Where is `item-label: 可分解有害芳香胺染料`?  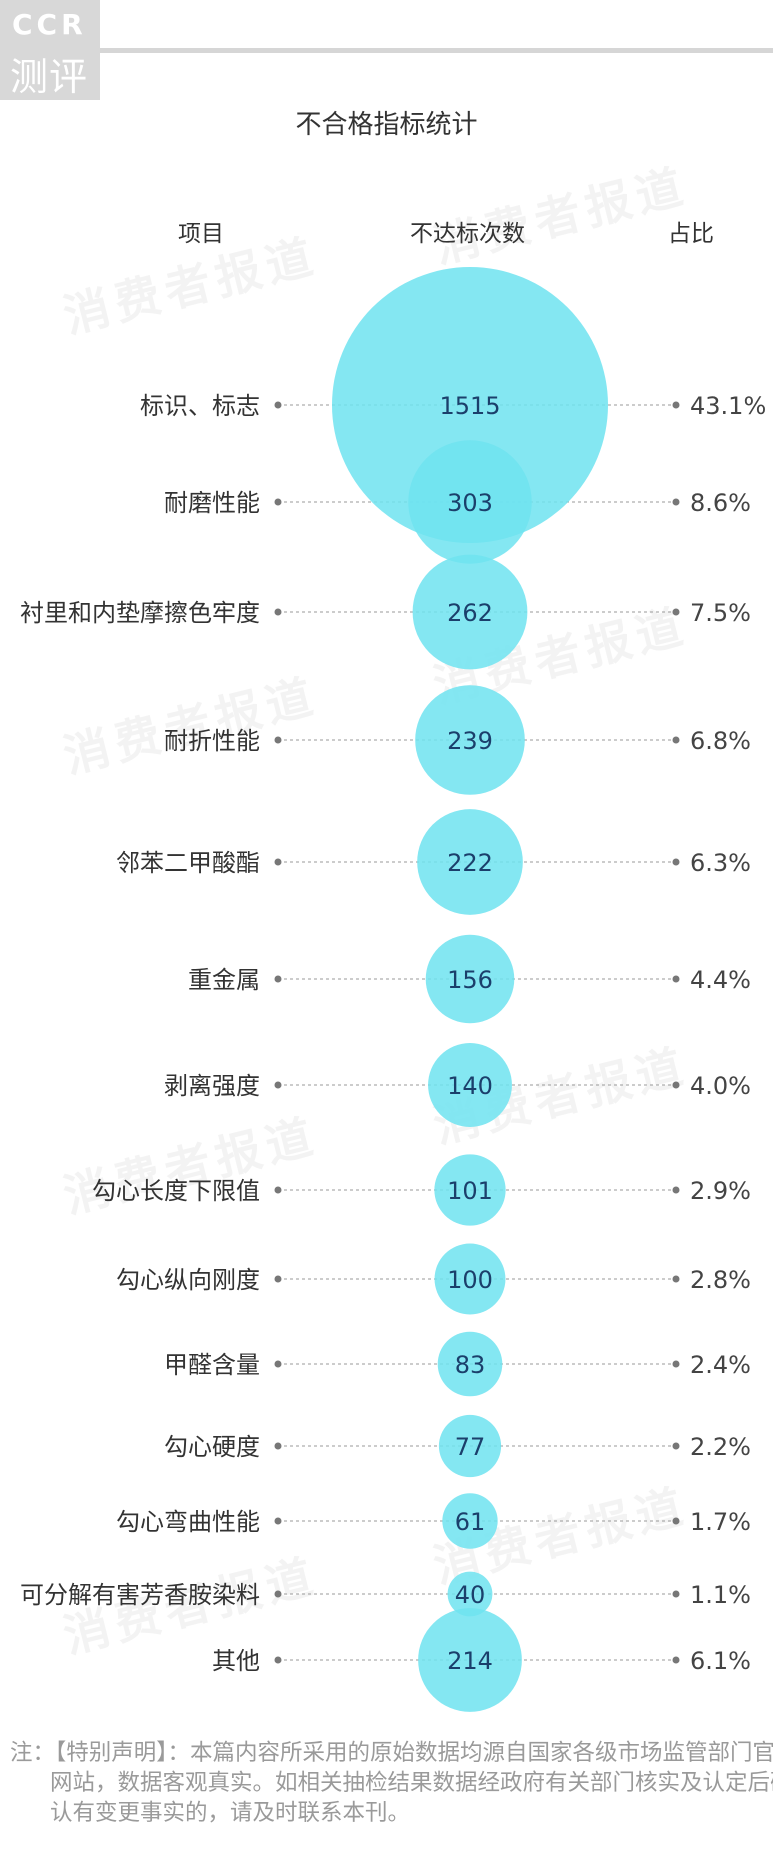
item-label: 可分解有害芳香胺染料 is located at coordinates (140, 1595).